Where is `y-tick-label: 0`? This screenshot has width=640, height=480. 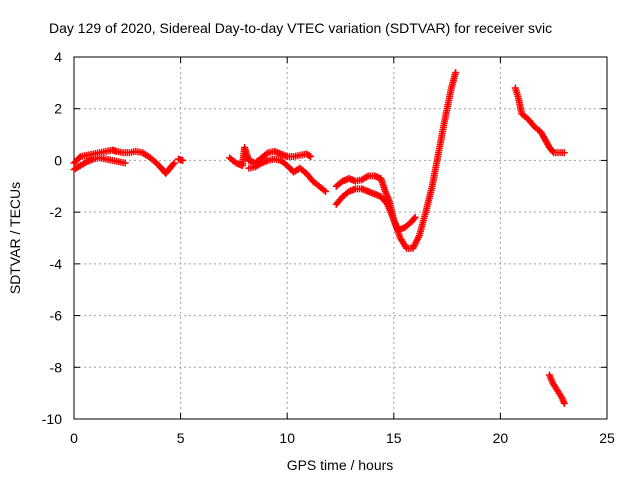 y-tick-label: 0 is located at coordinates (58, 160).